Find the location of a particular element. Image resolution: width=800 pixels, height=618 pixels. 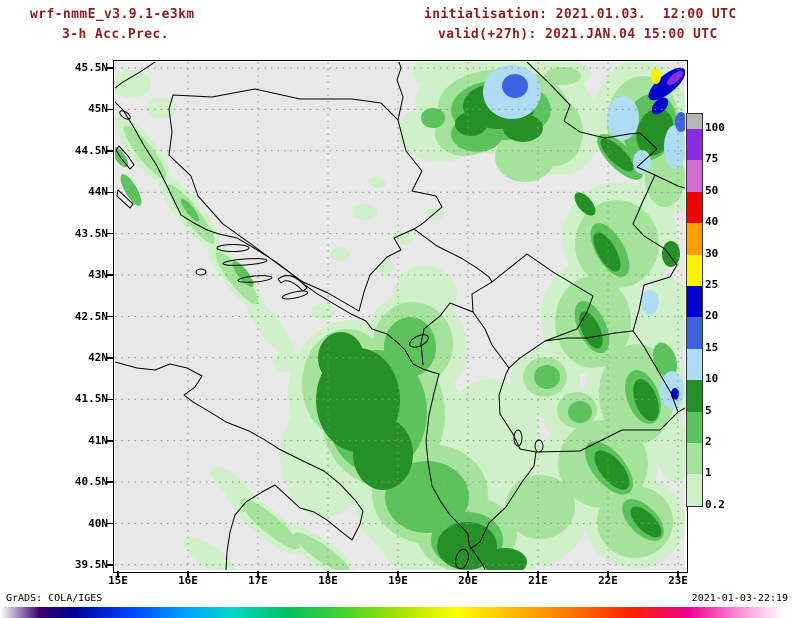

lake-prespa is located at coordinates (539, 446).